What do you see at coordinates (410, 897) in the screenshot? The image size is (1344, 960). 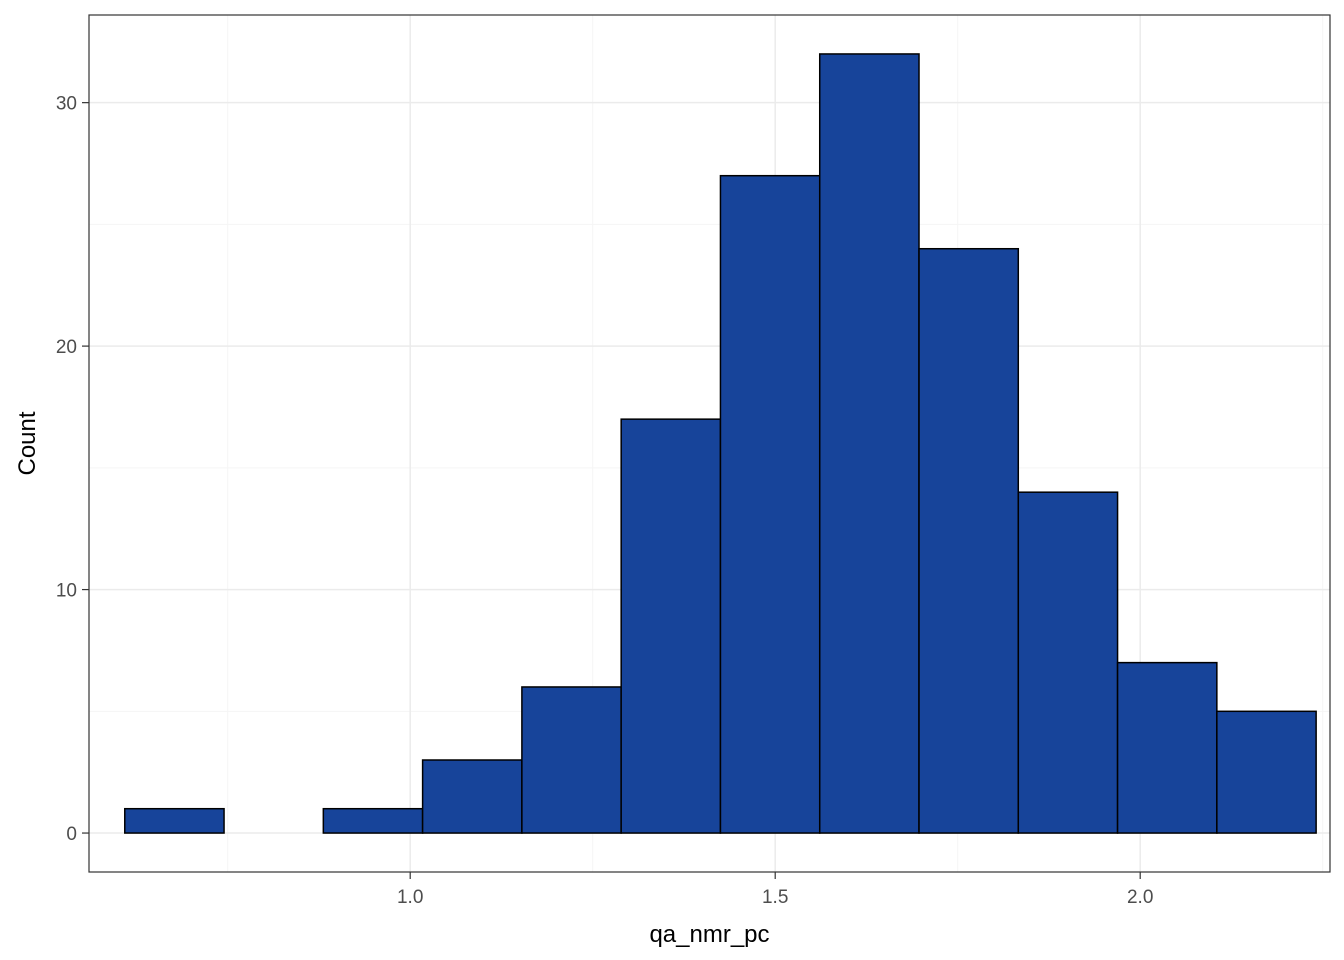 I see `x-tick-label: 1.0` at bounding box center [410, 897].